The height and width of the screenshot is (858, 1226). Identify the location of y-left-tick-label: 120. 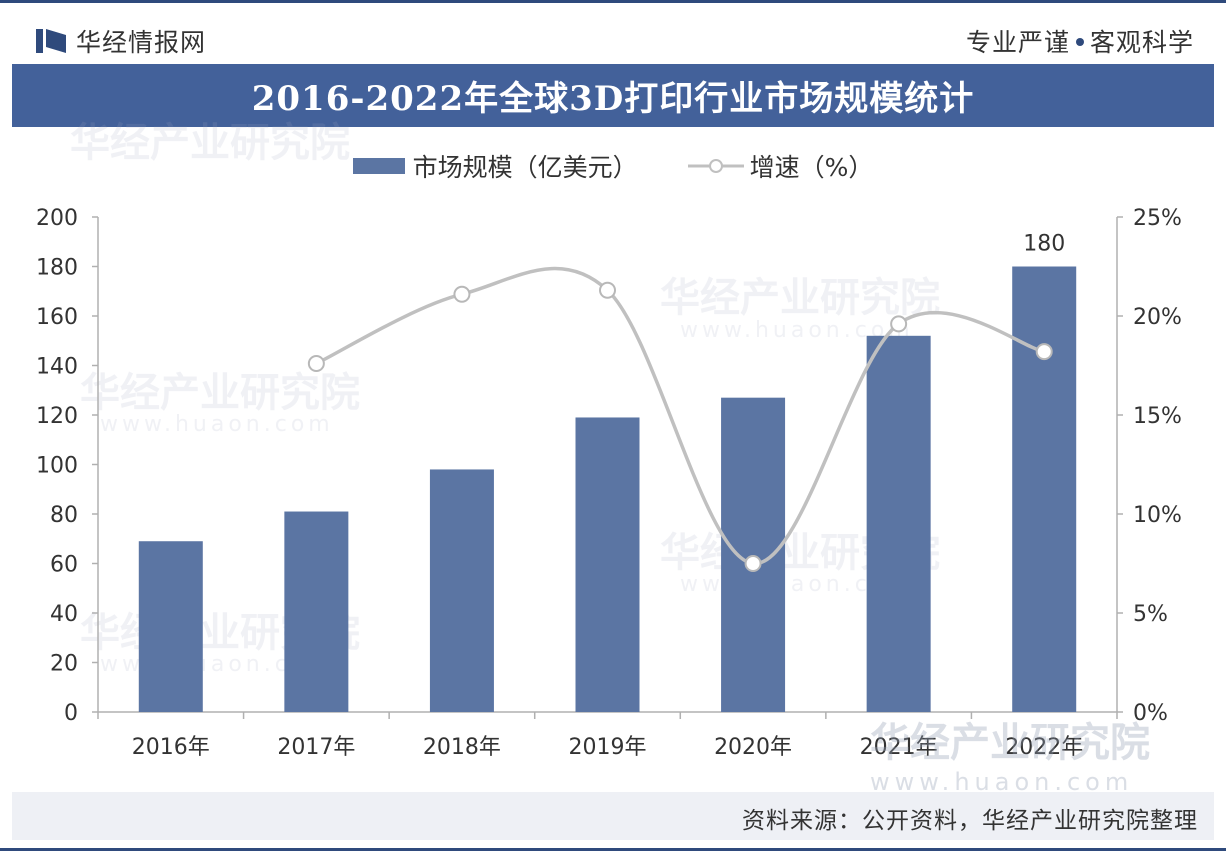
(57, 416).